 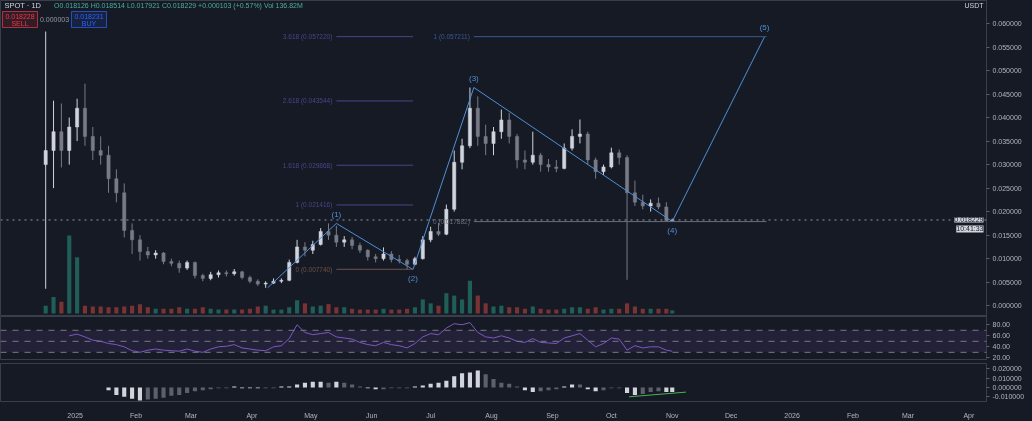 I want to click on annotation: (4), so click(x=672, y=231).